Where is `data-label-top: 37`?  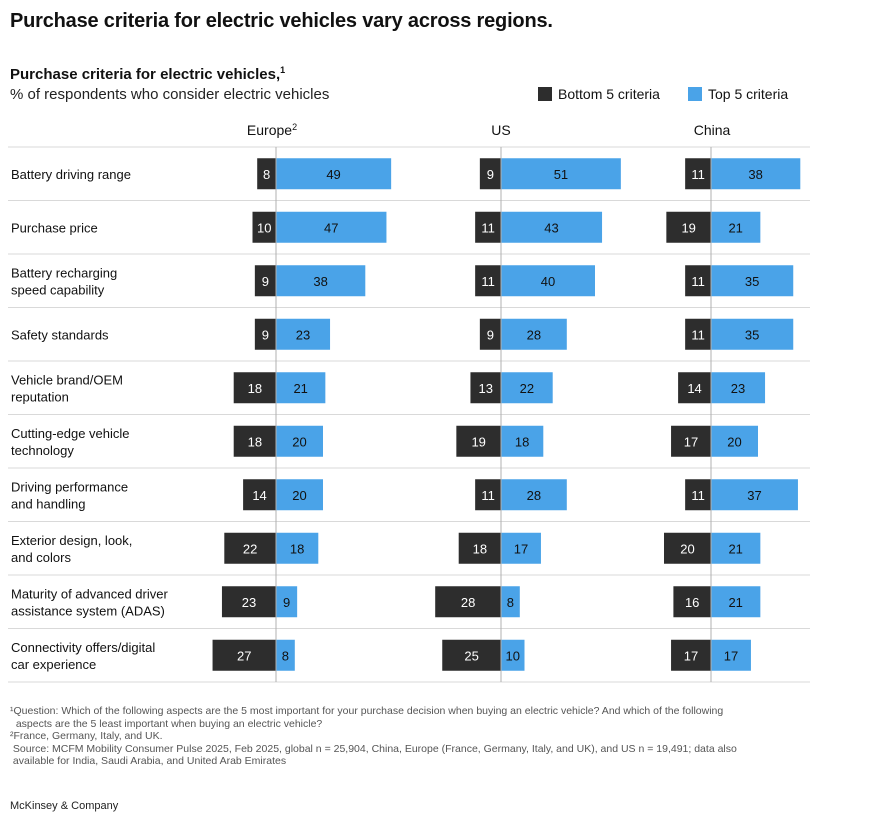
data-label-top: 37 is located at coordinates (754, 495).